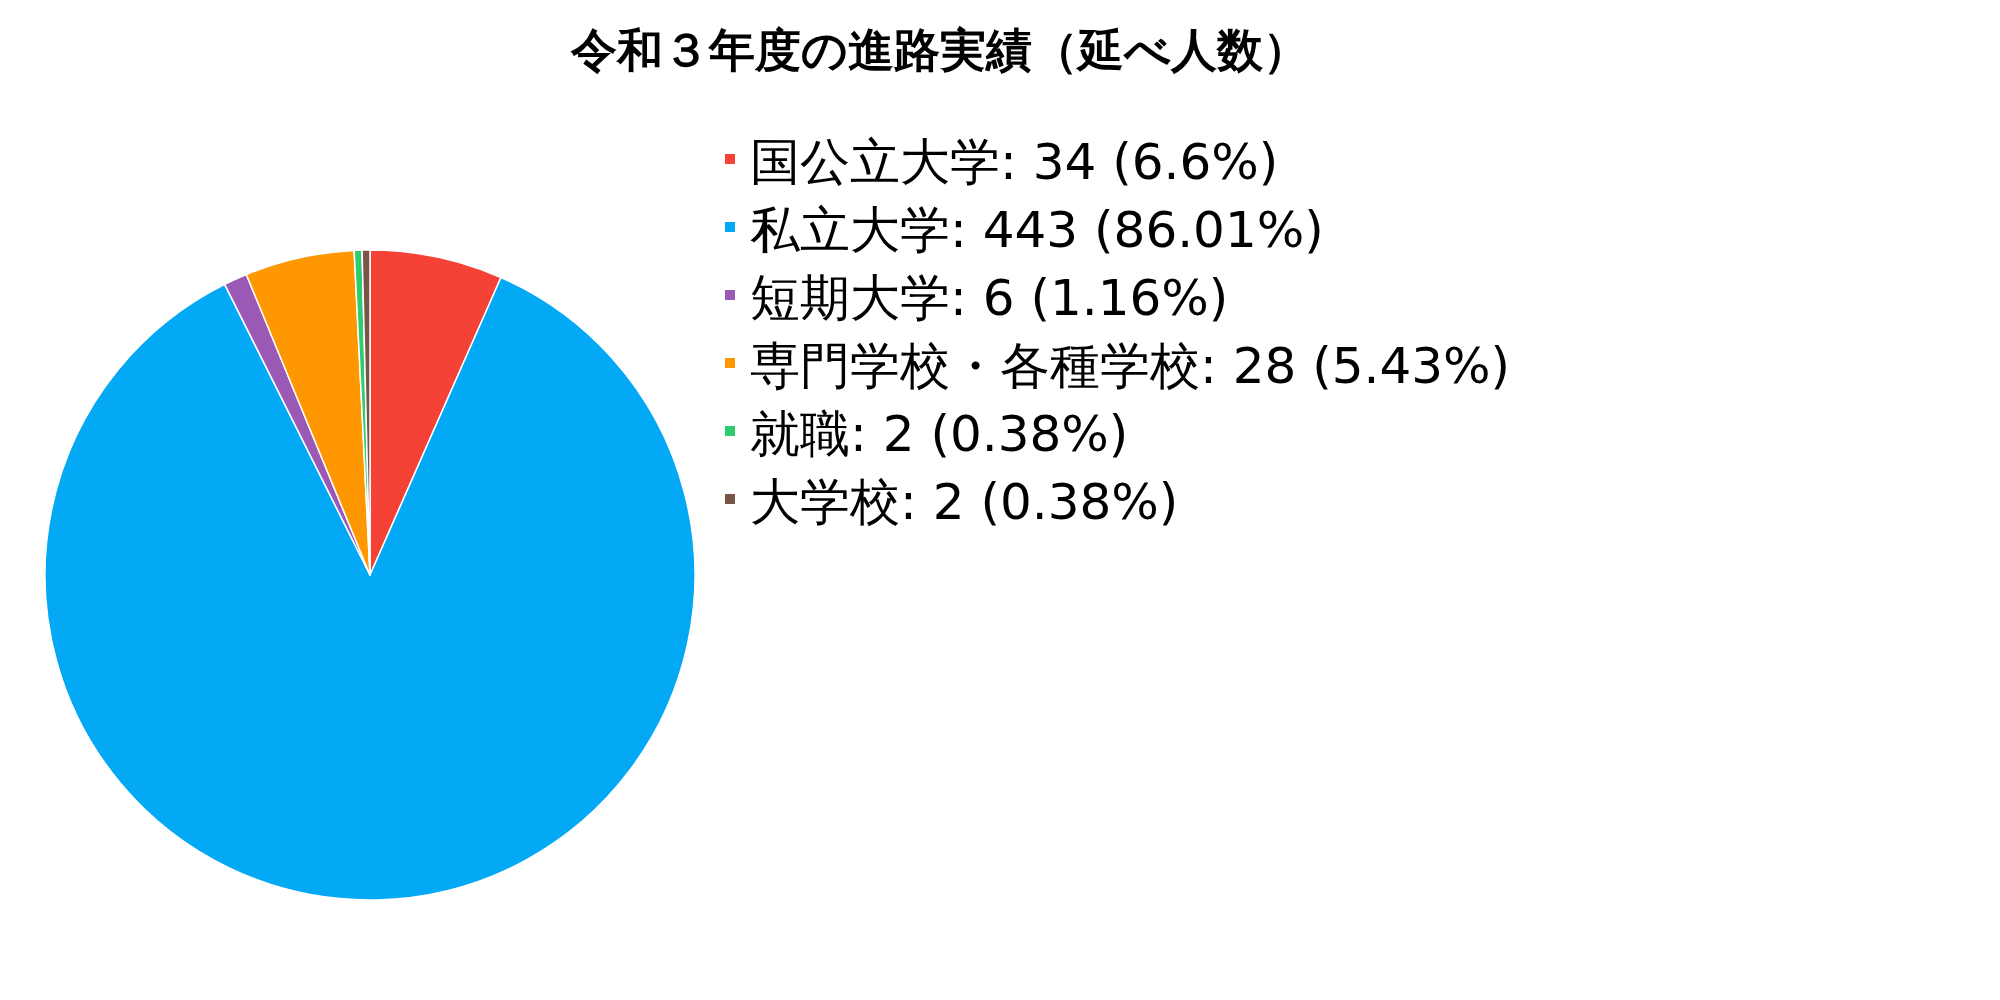 The width and height of the screenshot is (2000, 1000). Describe the element at coordinates (939, 433) in the screenshot. I see `legend-label: 就職: 2 (0.38%)` at that location.